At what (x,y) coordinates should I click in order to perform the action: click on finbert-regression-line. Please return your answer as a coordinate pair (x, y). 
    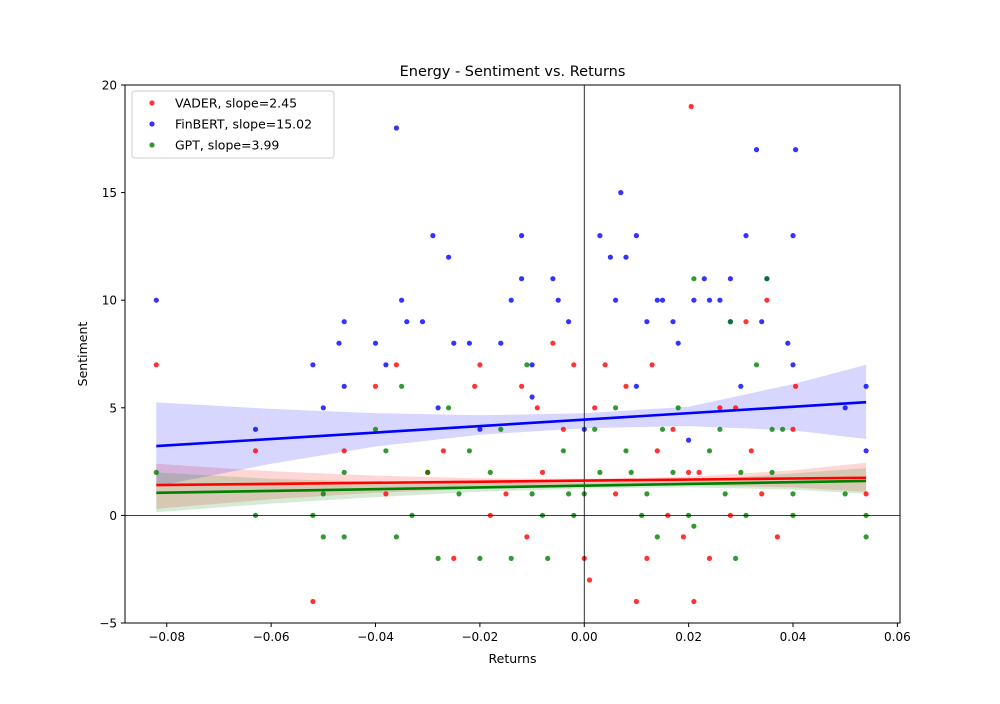
    Looking at the image, I should click on (511, 424).